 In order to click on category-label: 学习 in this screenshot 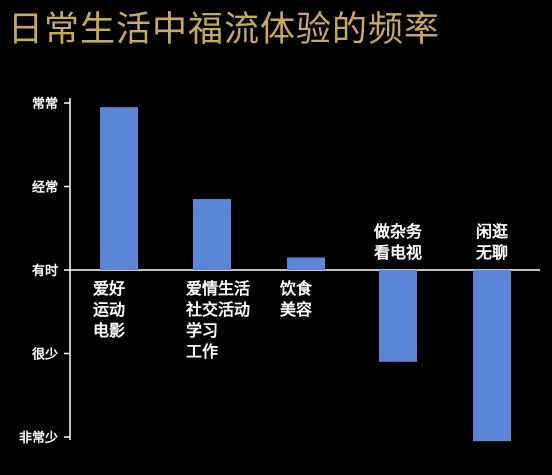, I will do `click(202, 330)`.